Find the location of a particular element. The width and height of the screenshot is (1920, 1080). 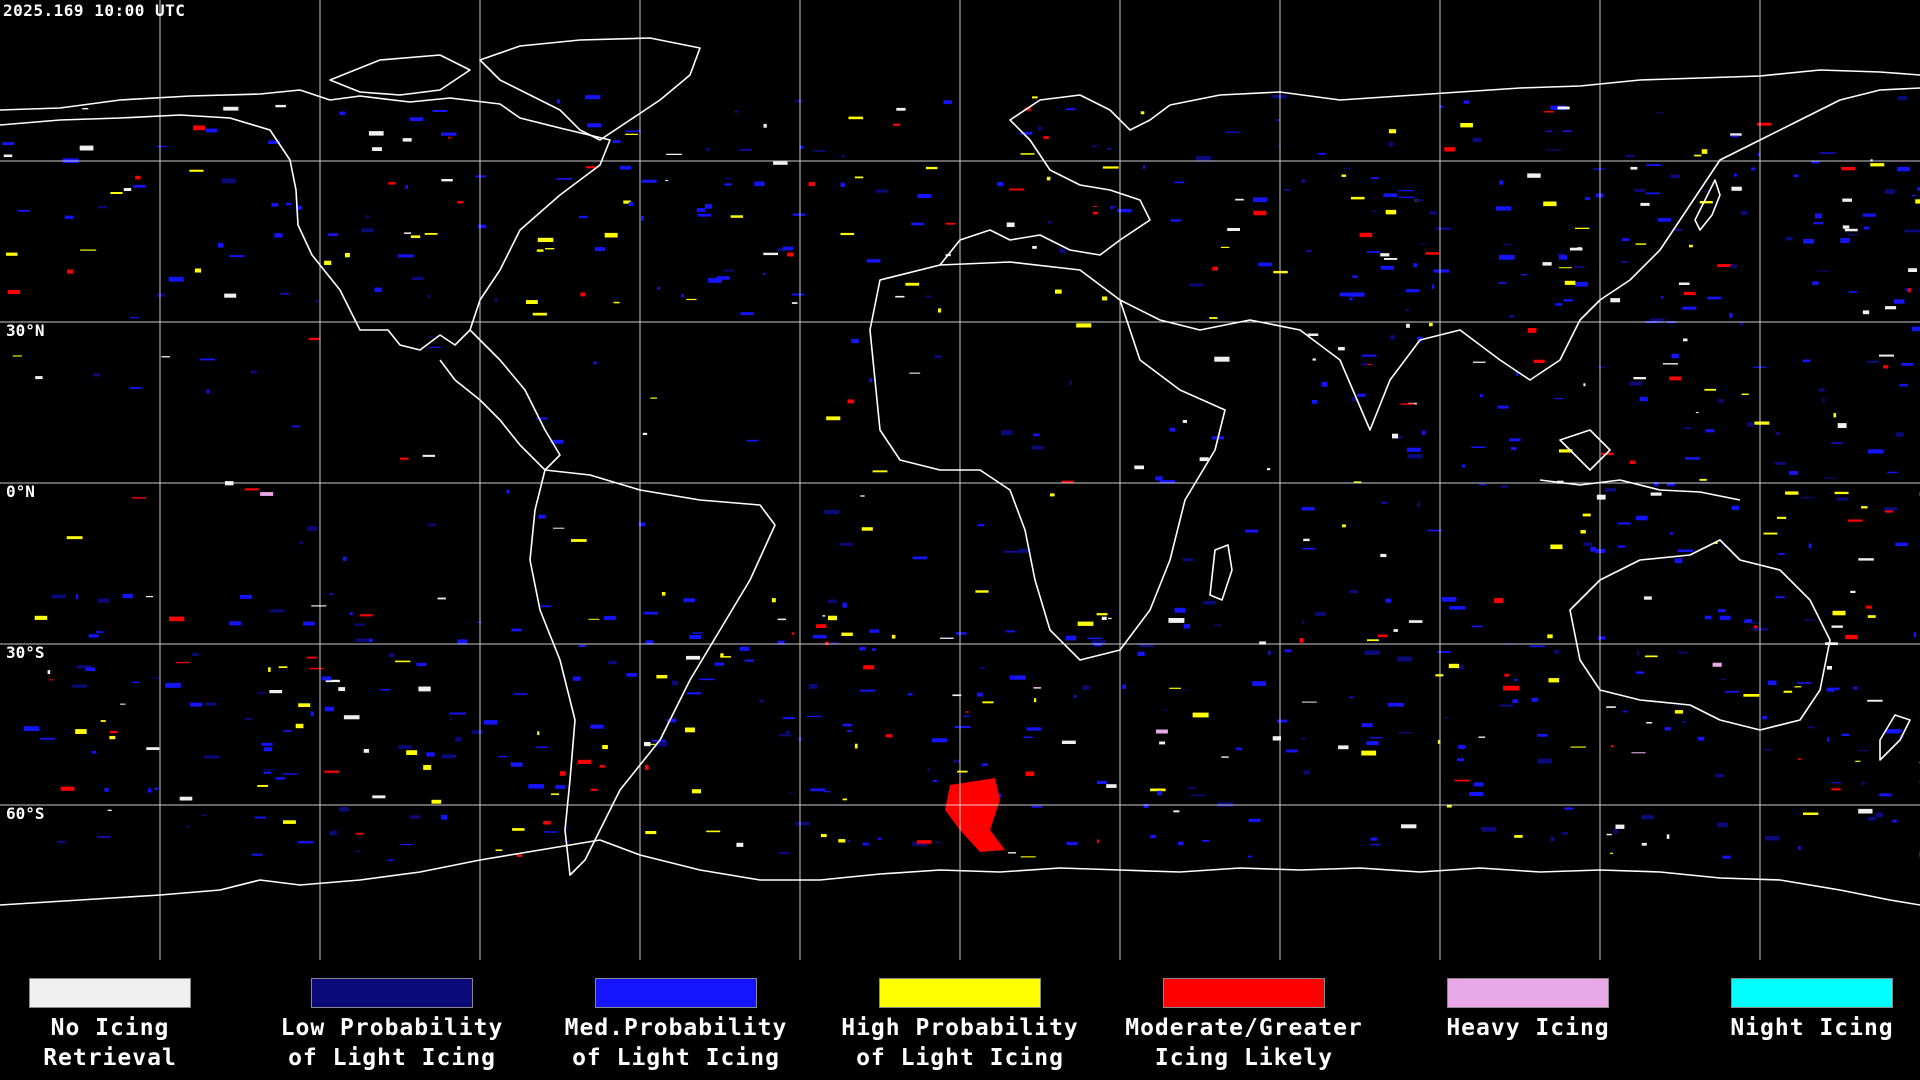

legend-item-moderate-greater: Moderate/Greater Icing Likely is located at coordinates (1244, 1025).